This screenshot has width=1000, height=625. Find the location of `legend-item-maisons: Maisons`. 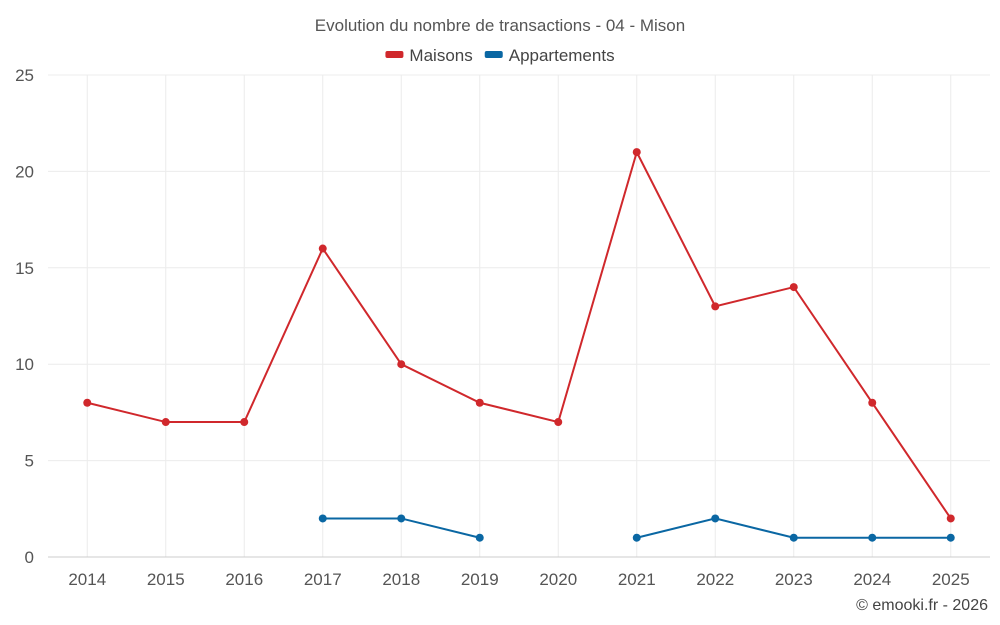

legend-item-maisons: Maisons is located at coordinates (429, 55).